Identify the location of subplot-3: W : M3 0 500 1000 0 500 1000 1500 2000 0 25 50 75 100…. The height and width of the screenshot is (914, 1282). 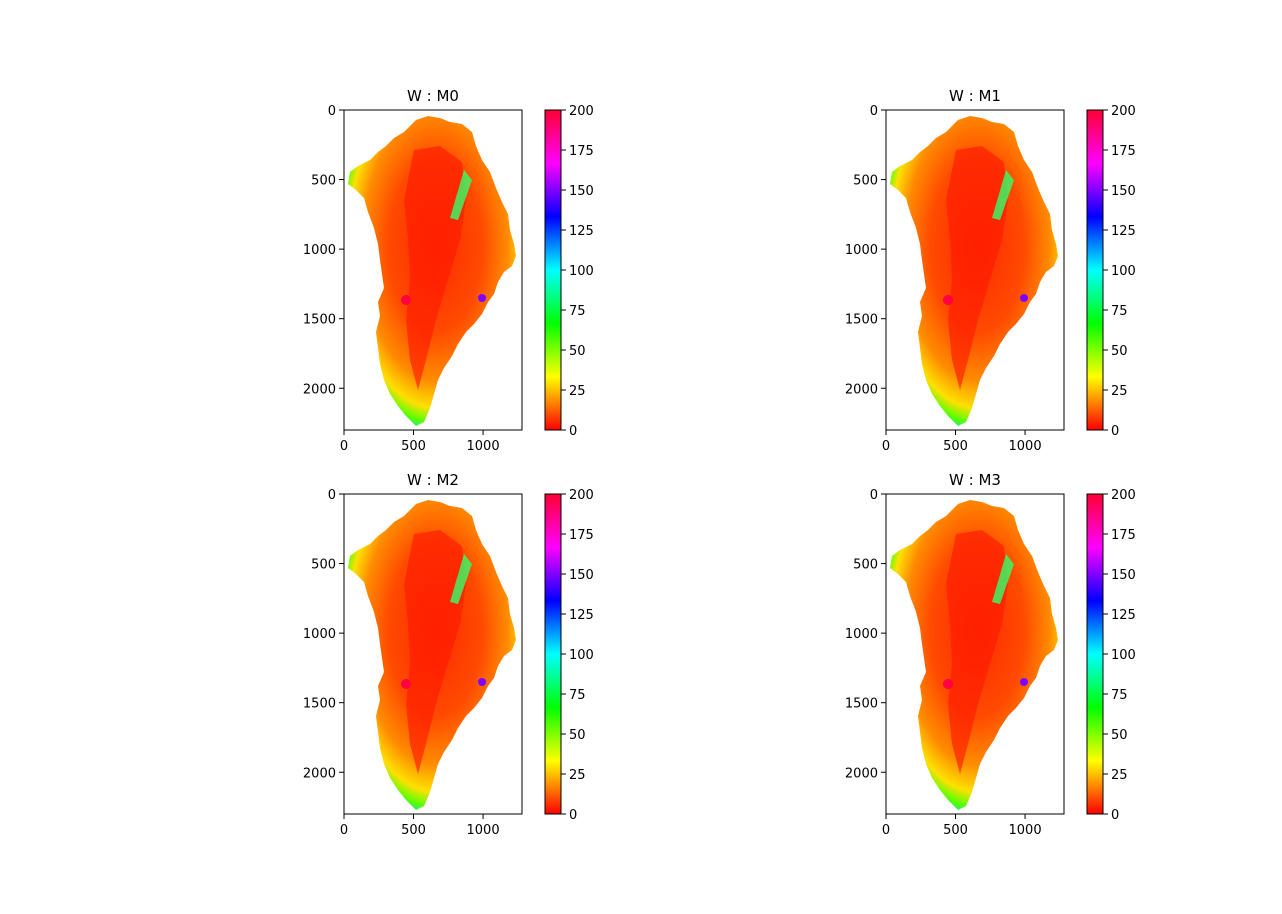
(990, 654).